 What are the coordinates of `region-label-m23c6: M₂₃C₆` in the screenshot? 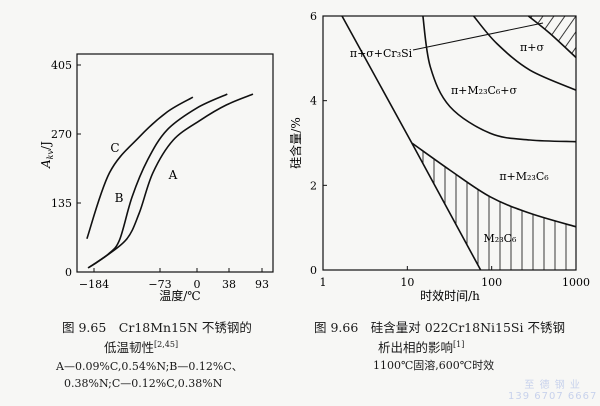 It's located at (500, 238).